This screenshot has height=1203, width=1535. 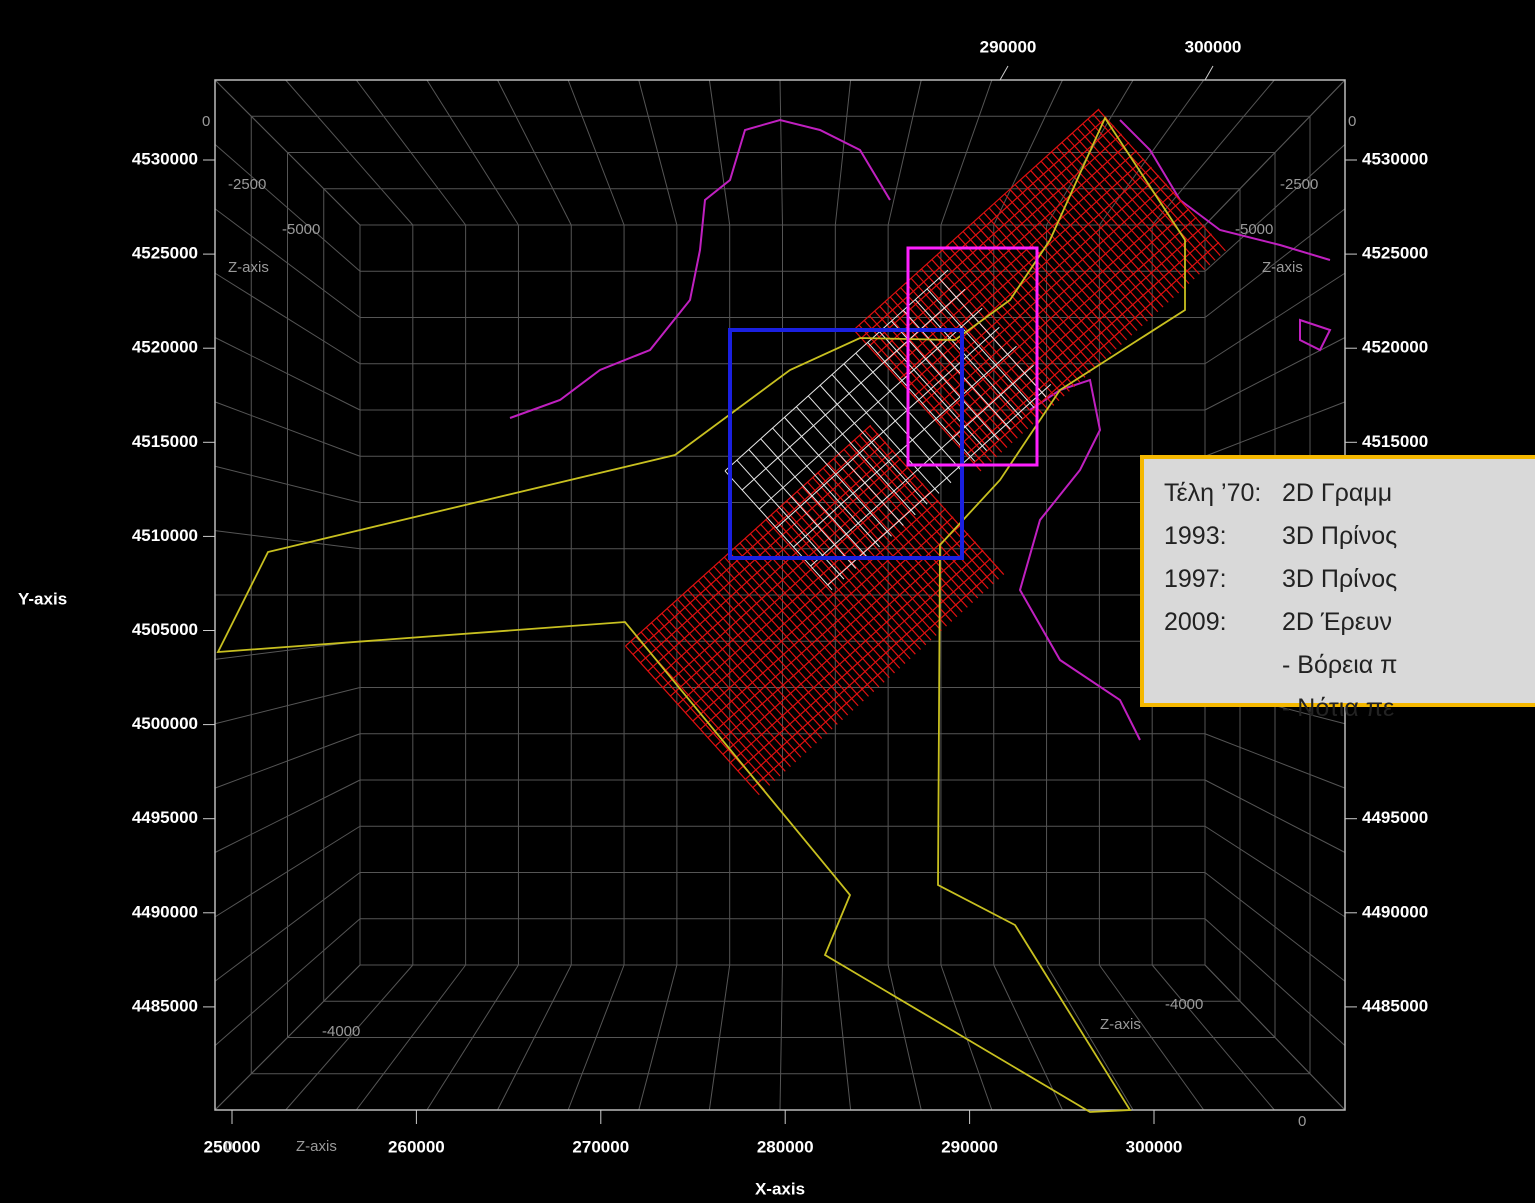 I want to click on survey-lines, so click(x=815, y=610).